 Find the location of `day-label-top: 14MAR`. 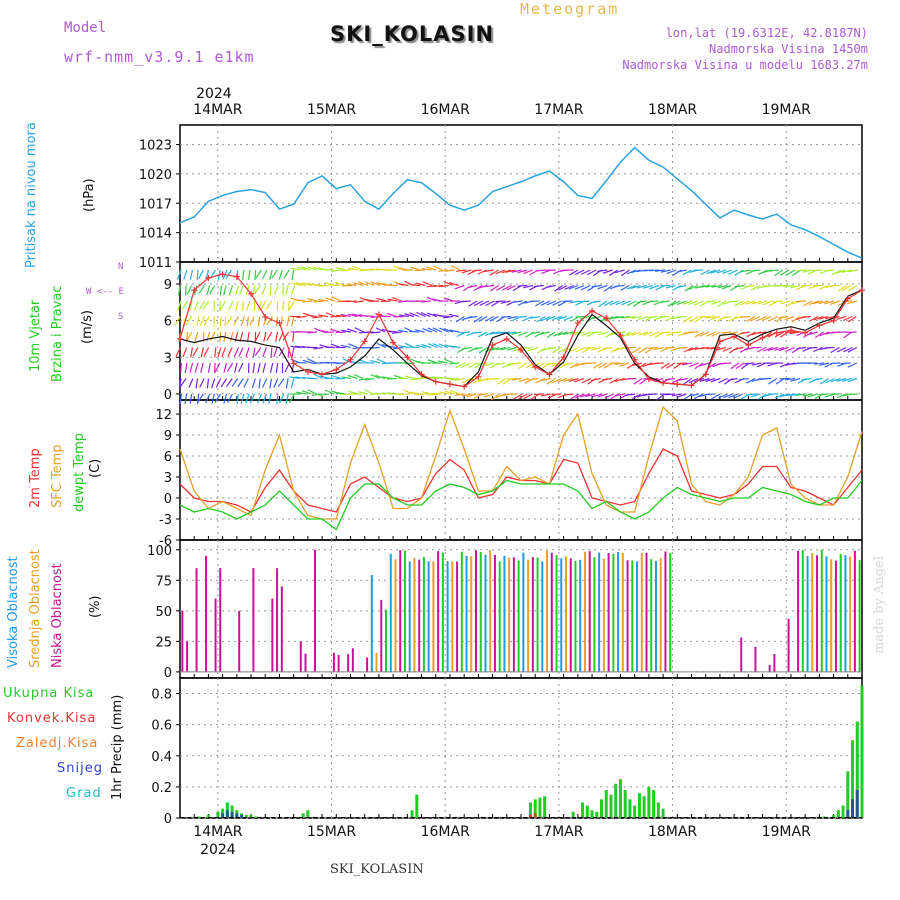

day-label-top: 14MAR is located at coordinates (217, 110).